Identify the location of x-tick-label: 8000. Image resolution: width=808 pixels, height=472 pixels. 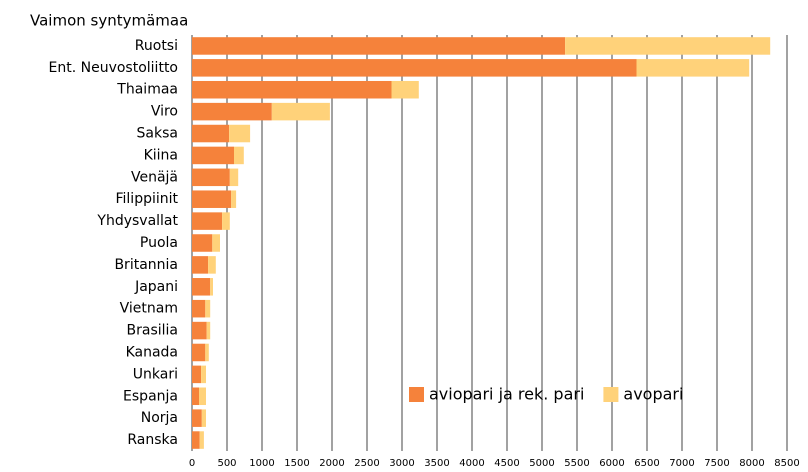
(751, 463).